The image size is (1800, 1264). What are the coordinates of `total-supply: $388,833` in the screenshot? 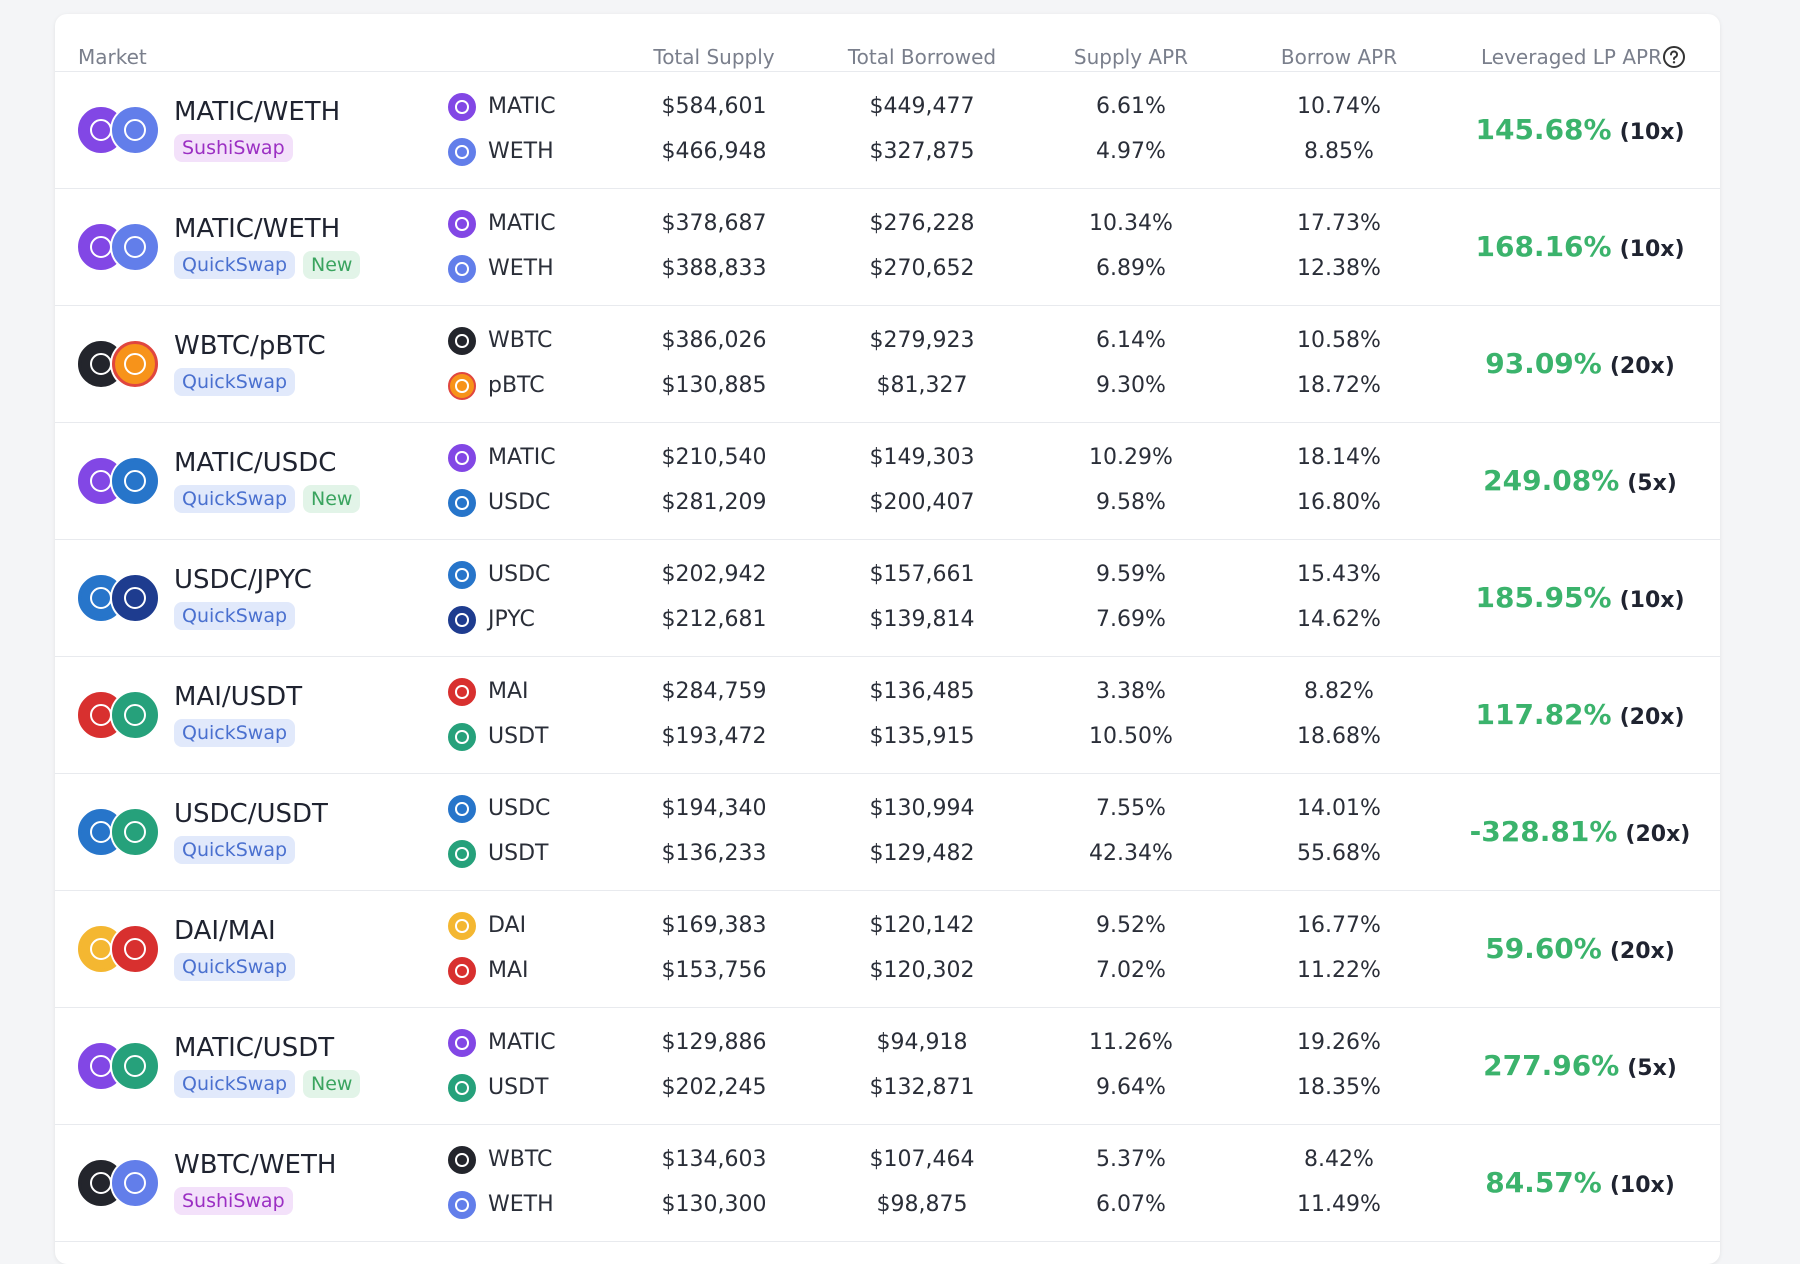 It's located at (714, 268).